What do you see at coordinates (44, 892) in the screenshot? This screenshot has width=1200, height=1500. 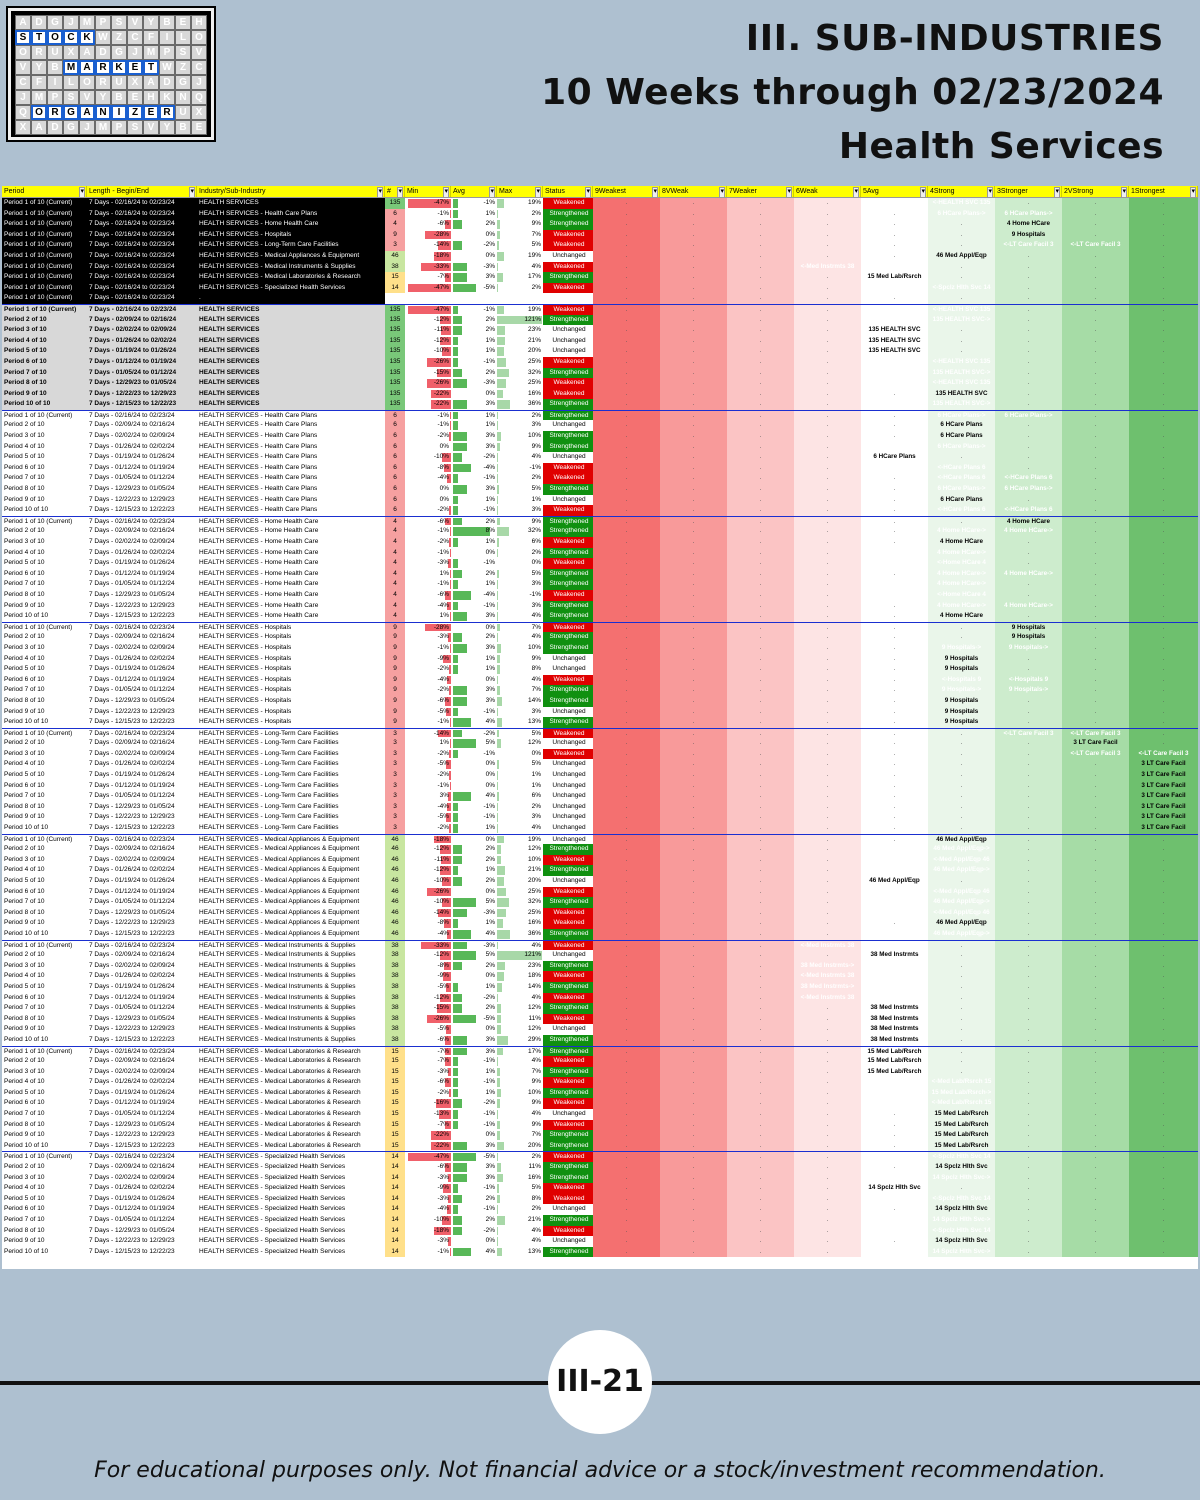 I see `cell-period: Period 6 of 10` at bounding box center [44, 892].